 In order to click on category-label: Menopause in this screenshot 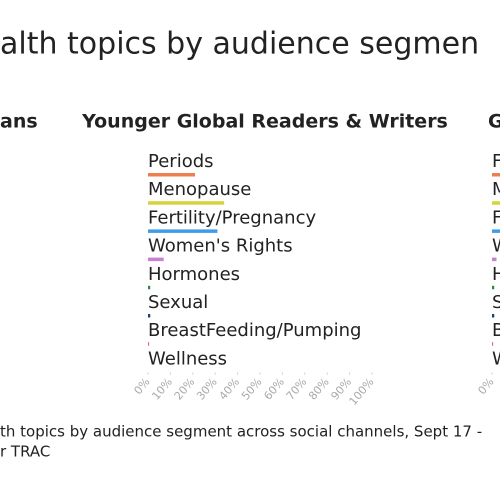, I will do `click(199, 189)`.